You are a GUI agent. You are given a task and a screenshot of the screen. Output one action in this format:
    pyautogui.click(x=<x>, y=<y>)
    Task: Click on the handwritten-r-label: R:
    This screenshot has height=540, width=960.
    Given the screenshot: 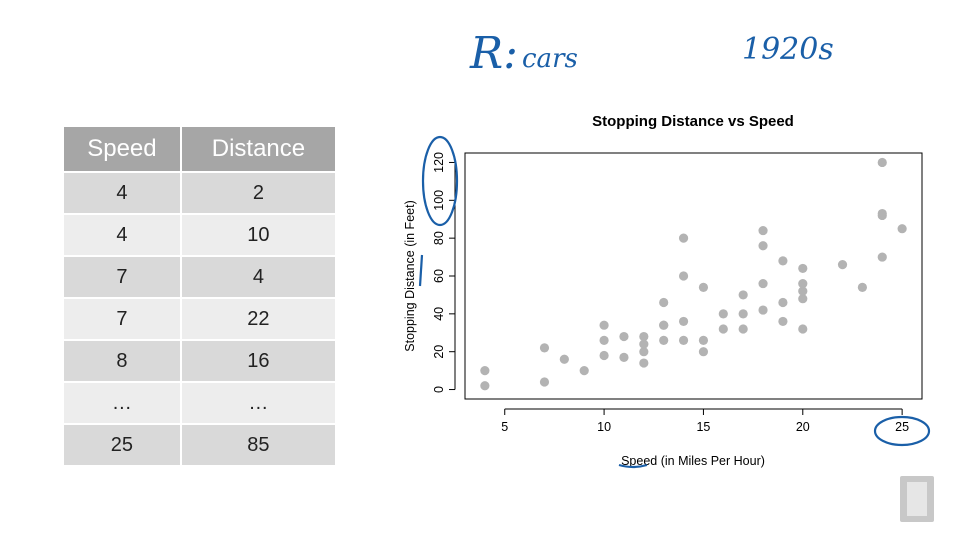 What is the action you would take?
    pyautogui.click(x=494, y=53)
    